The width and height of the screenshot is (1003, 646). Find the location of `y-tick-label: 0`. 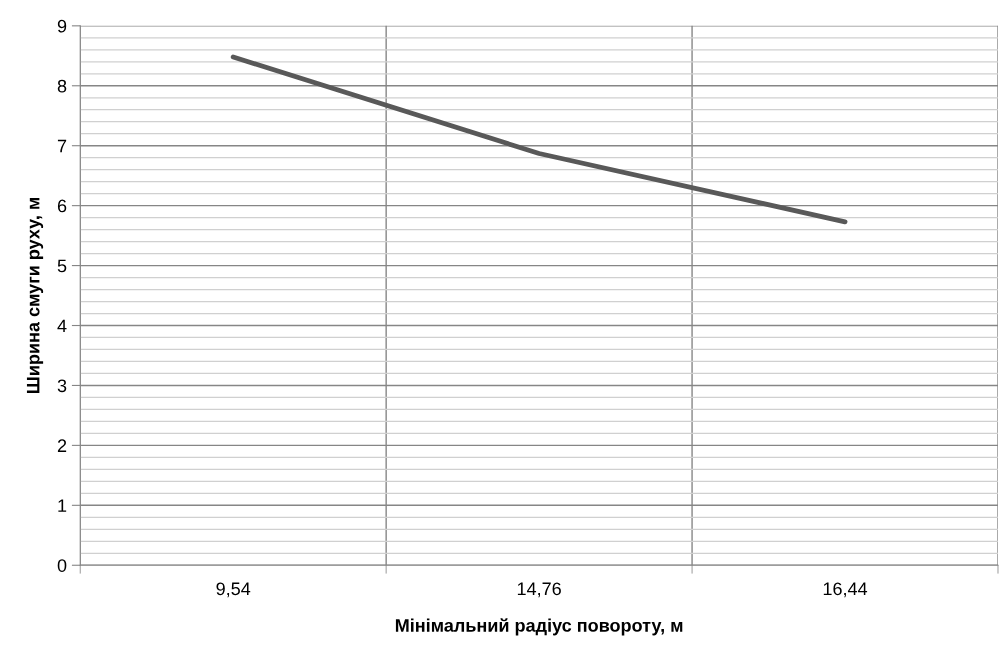

y-tick-label: 0 is located at coordinates (62, 565).